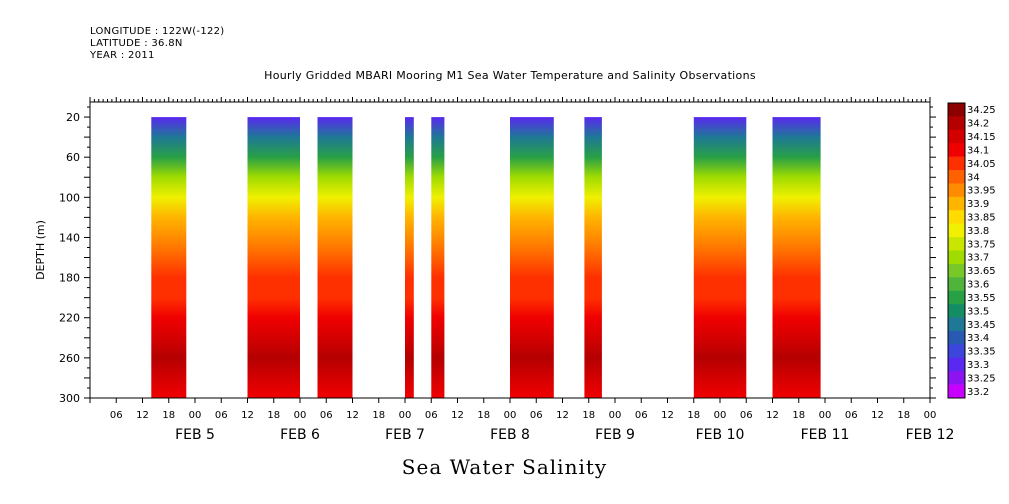 Image resolution: width=1009 pixels, height=504 pixels. Describe the element at coordinates (981, 191) in the screenshot. I see `colorbar-label: 33.95` at that location.